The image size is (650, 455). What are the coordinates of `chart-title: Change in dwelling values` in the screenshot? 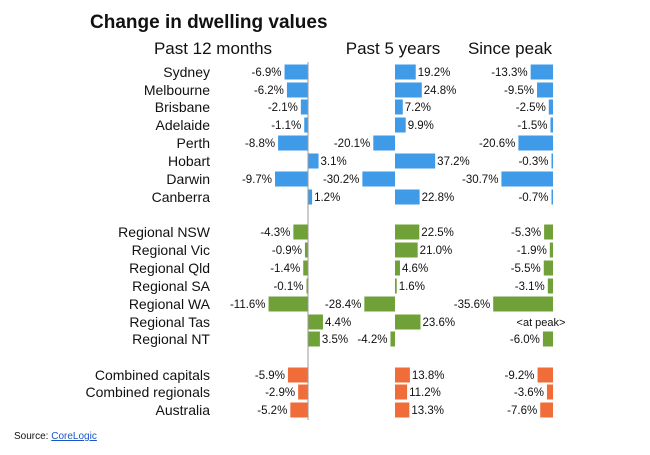 It's located at (209, 22).